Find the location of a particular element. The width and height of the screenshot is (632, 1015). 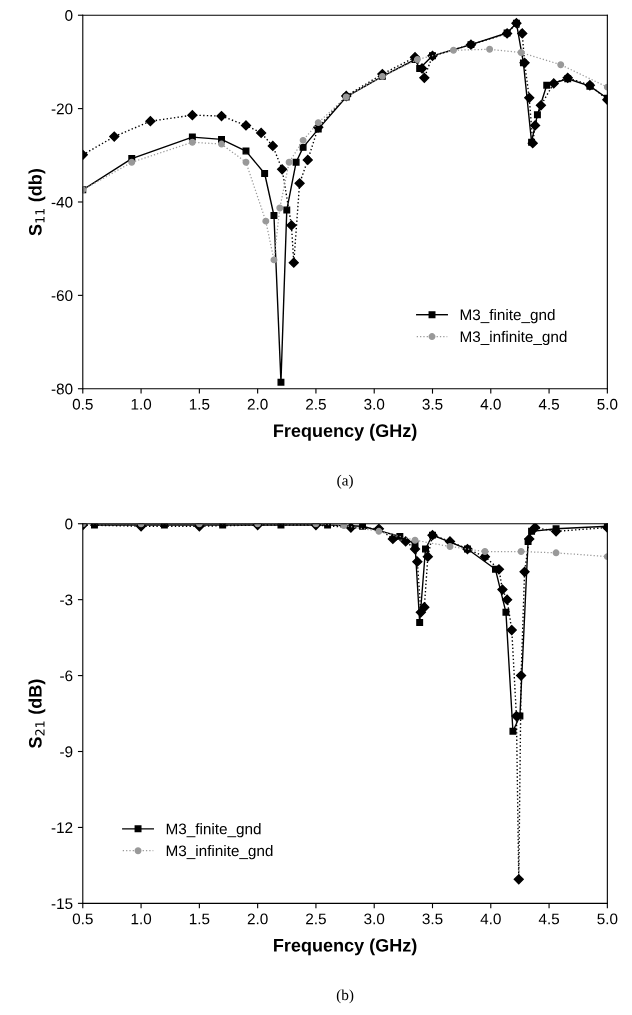

y-tick-label: -15 is located at coordinates (62, 904).